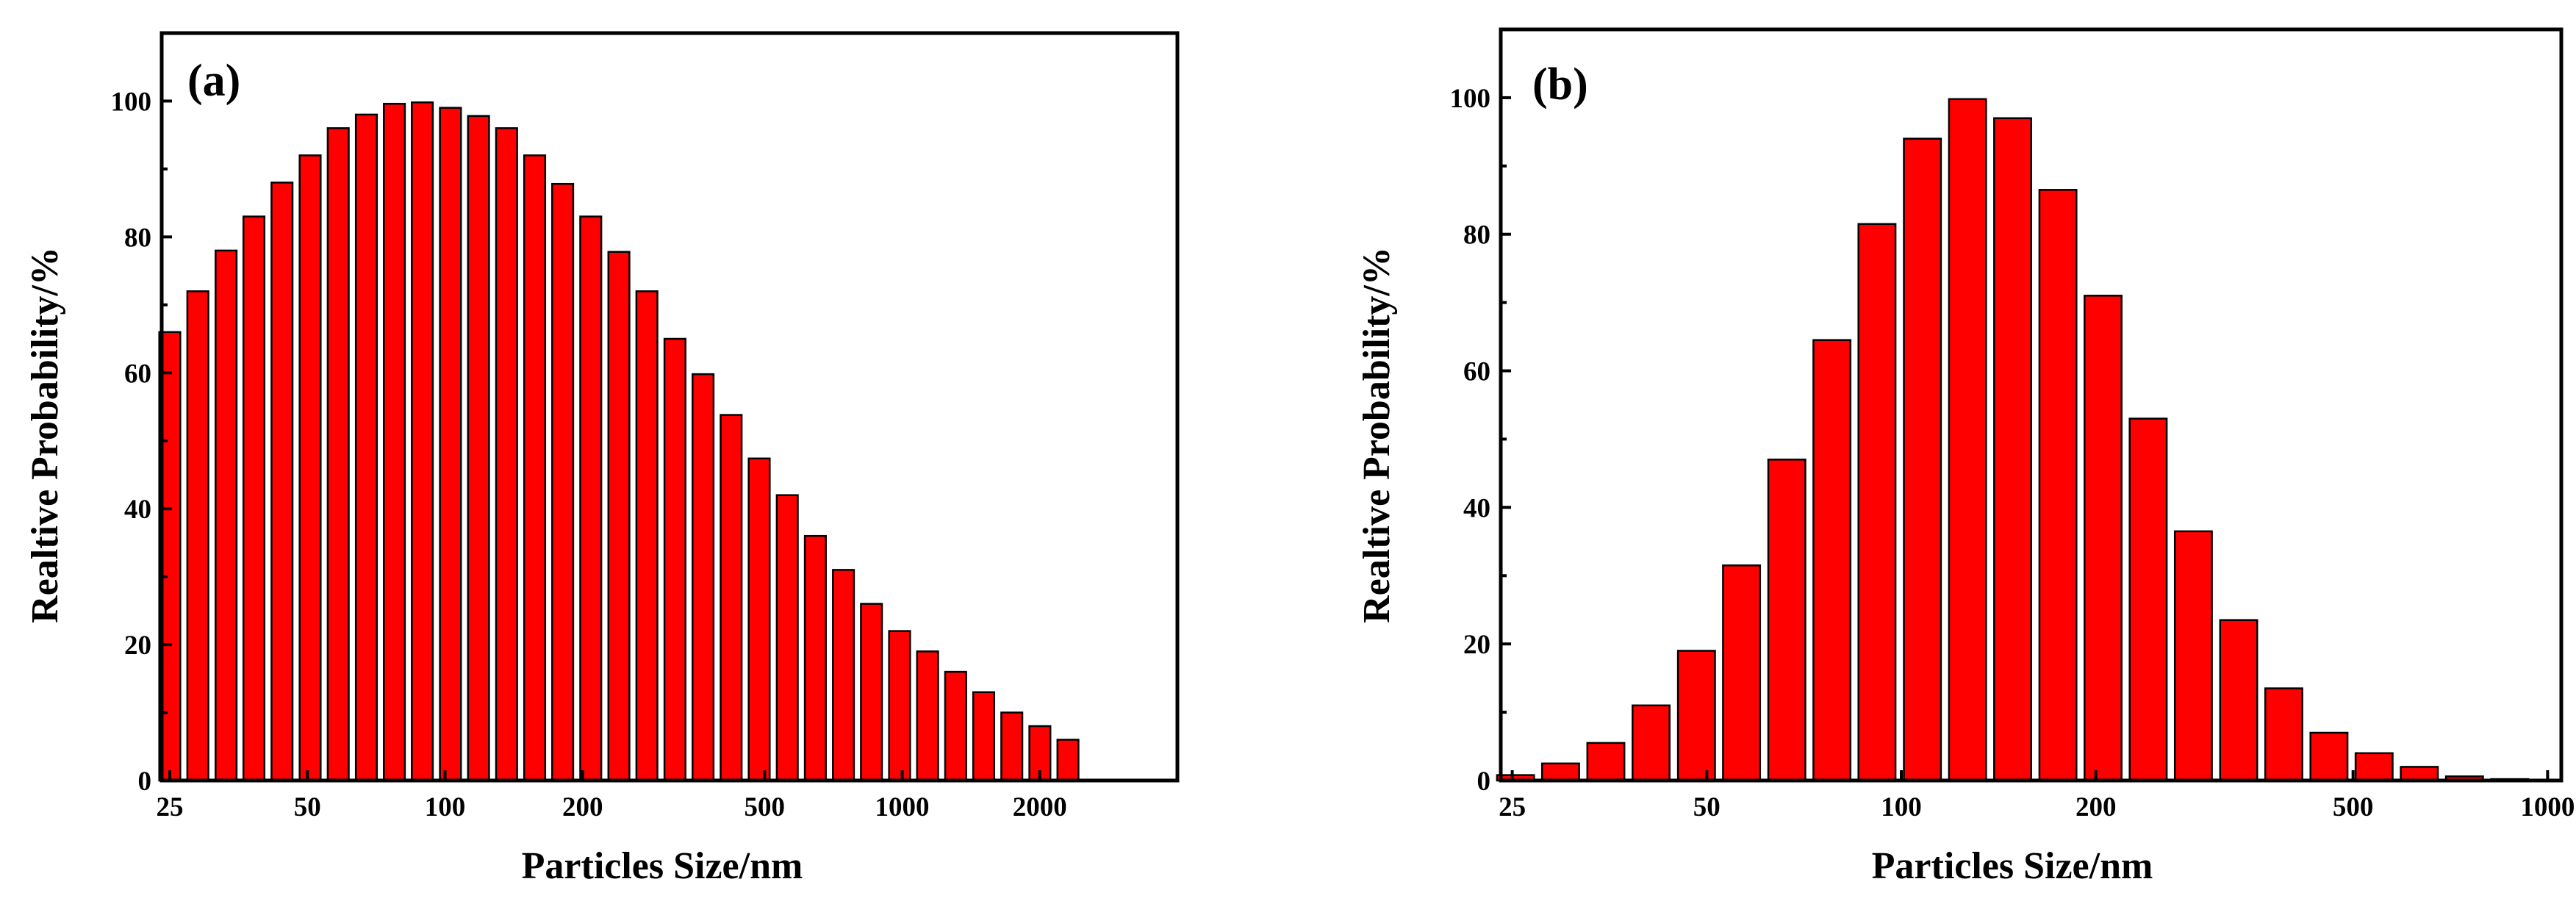 This screenshot has height=915, width=2576. Describe the element at coordinates (137, 238) in the screenshot. I see `panel-a-y-tick-label: 80` at that location.